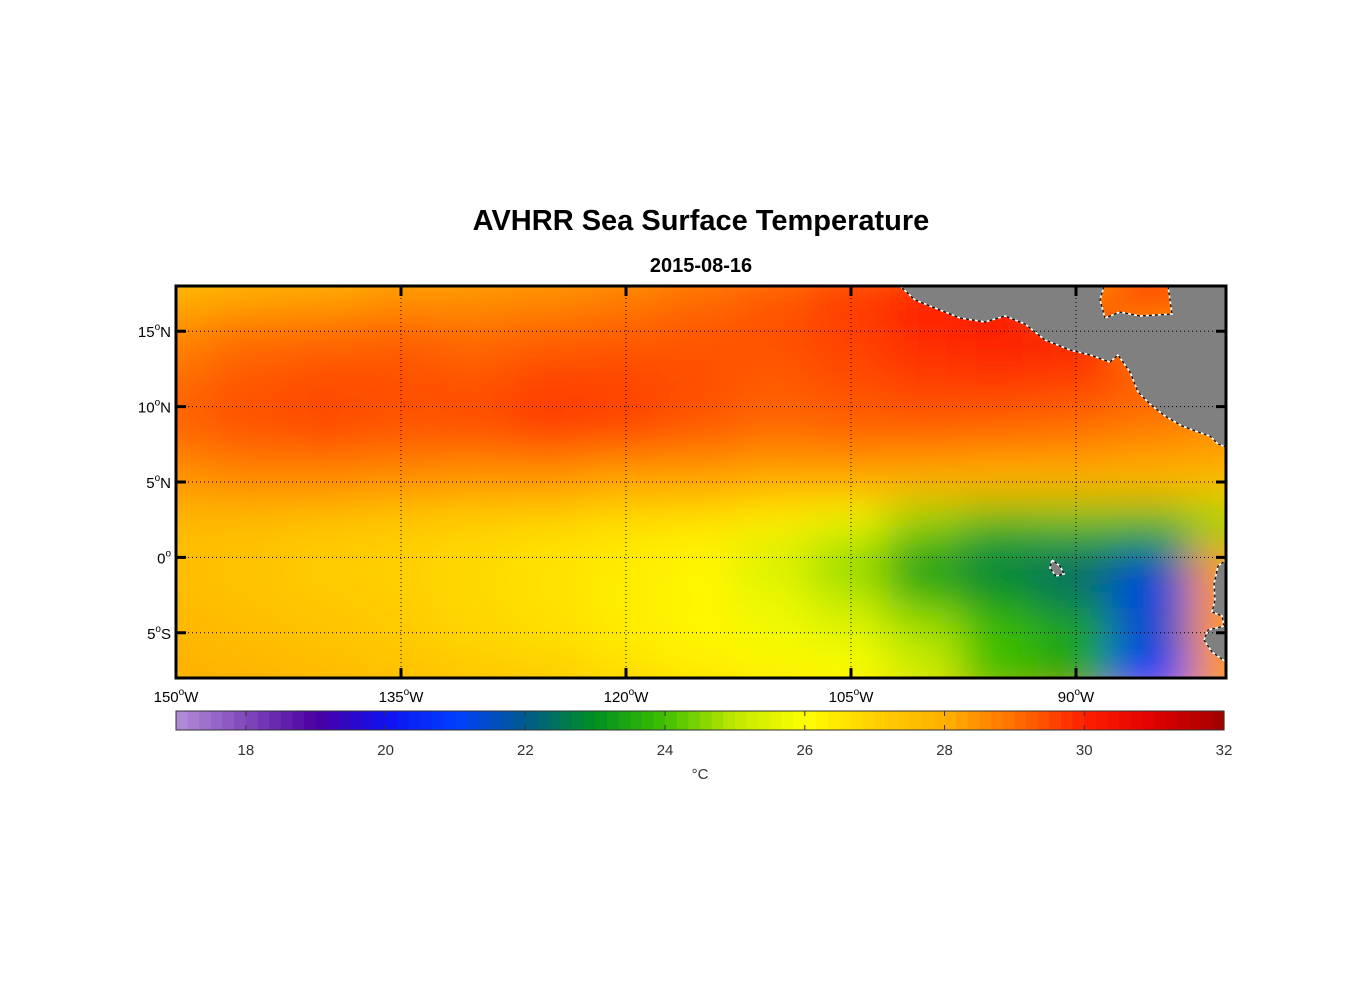  Describe the element at coordinates (177, 696) in the screenshot. I see `lon-tick-label: 150oW` at that location.